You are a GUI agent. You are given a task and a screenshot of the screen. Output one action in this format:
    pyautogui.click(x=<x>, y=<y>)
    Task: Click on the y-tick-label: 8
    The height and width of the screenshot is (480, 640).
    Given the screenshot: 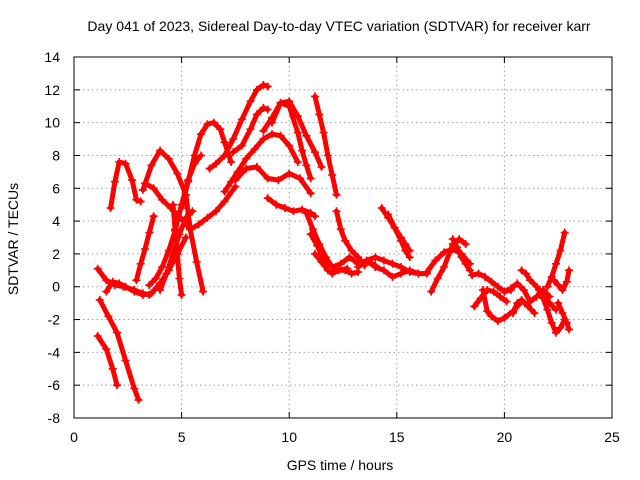 What is the action you would take?
    pyautogui.click(x=56, y=155)
    